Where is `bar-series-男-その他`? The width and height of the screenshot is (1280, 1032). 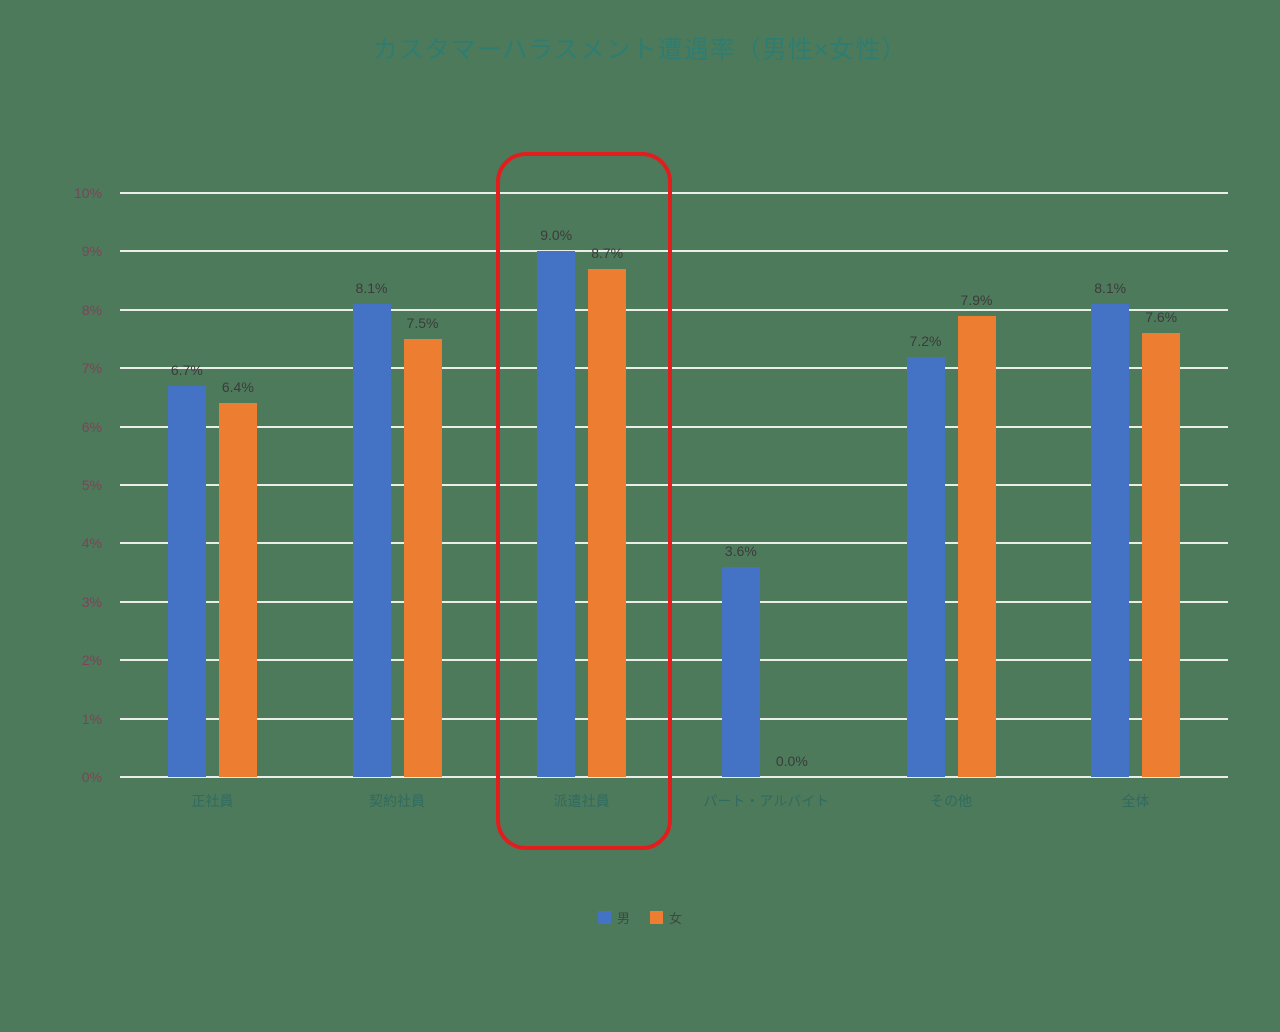 bar-series-男-その他 is located at coordinates (925, 566).